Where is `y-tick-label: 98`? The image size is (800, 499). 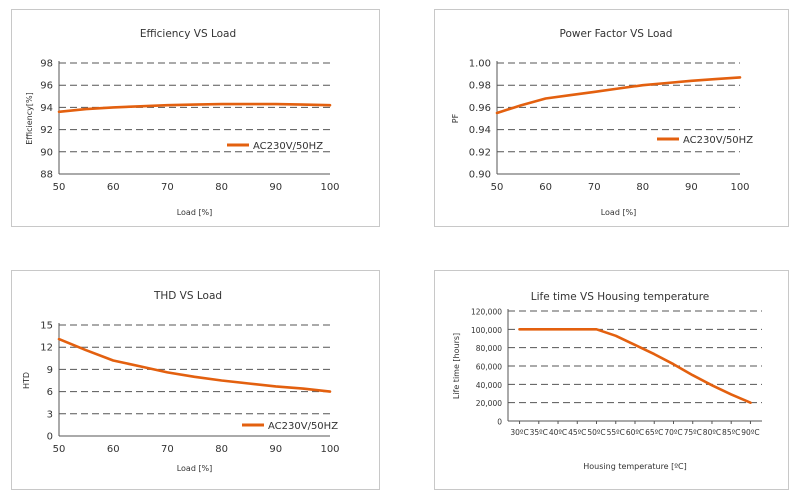 y-tick-label: 98 is located at coordinates (46, 64).